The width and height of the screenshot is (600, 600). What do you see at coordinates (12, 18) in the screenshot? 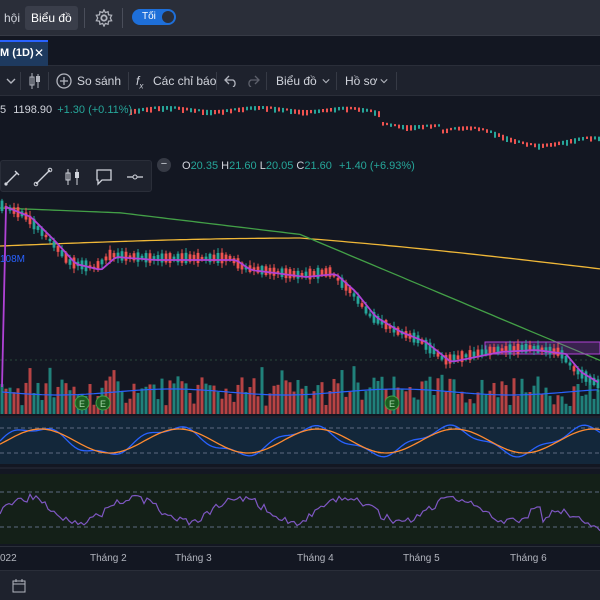
I see `tab-partial: hội` at bounding box center [12, 18].